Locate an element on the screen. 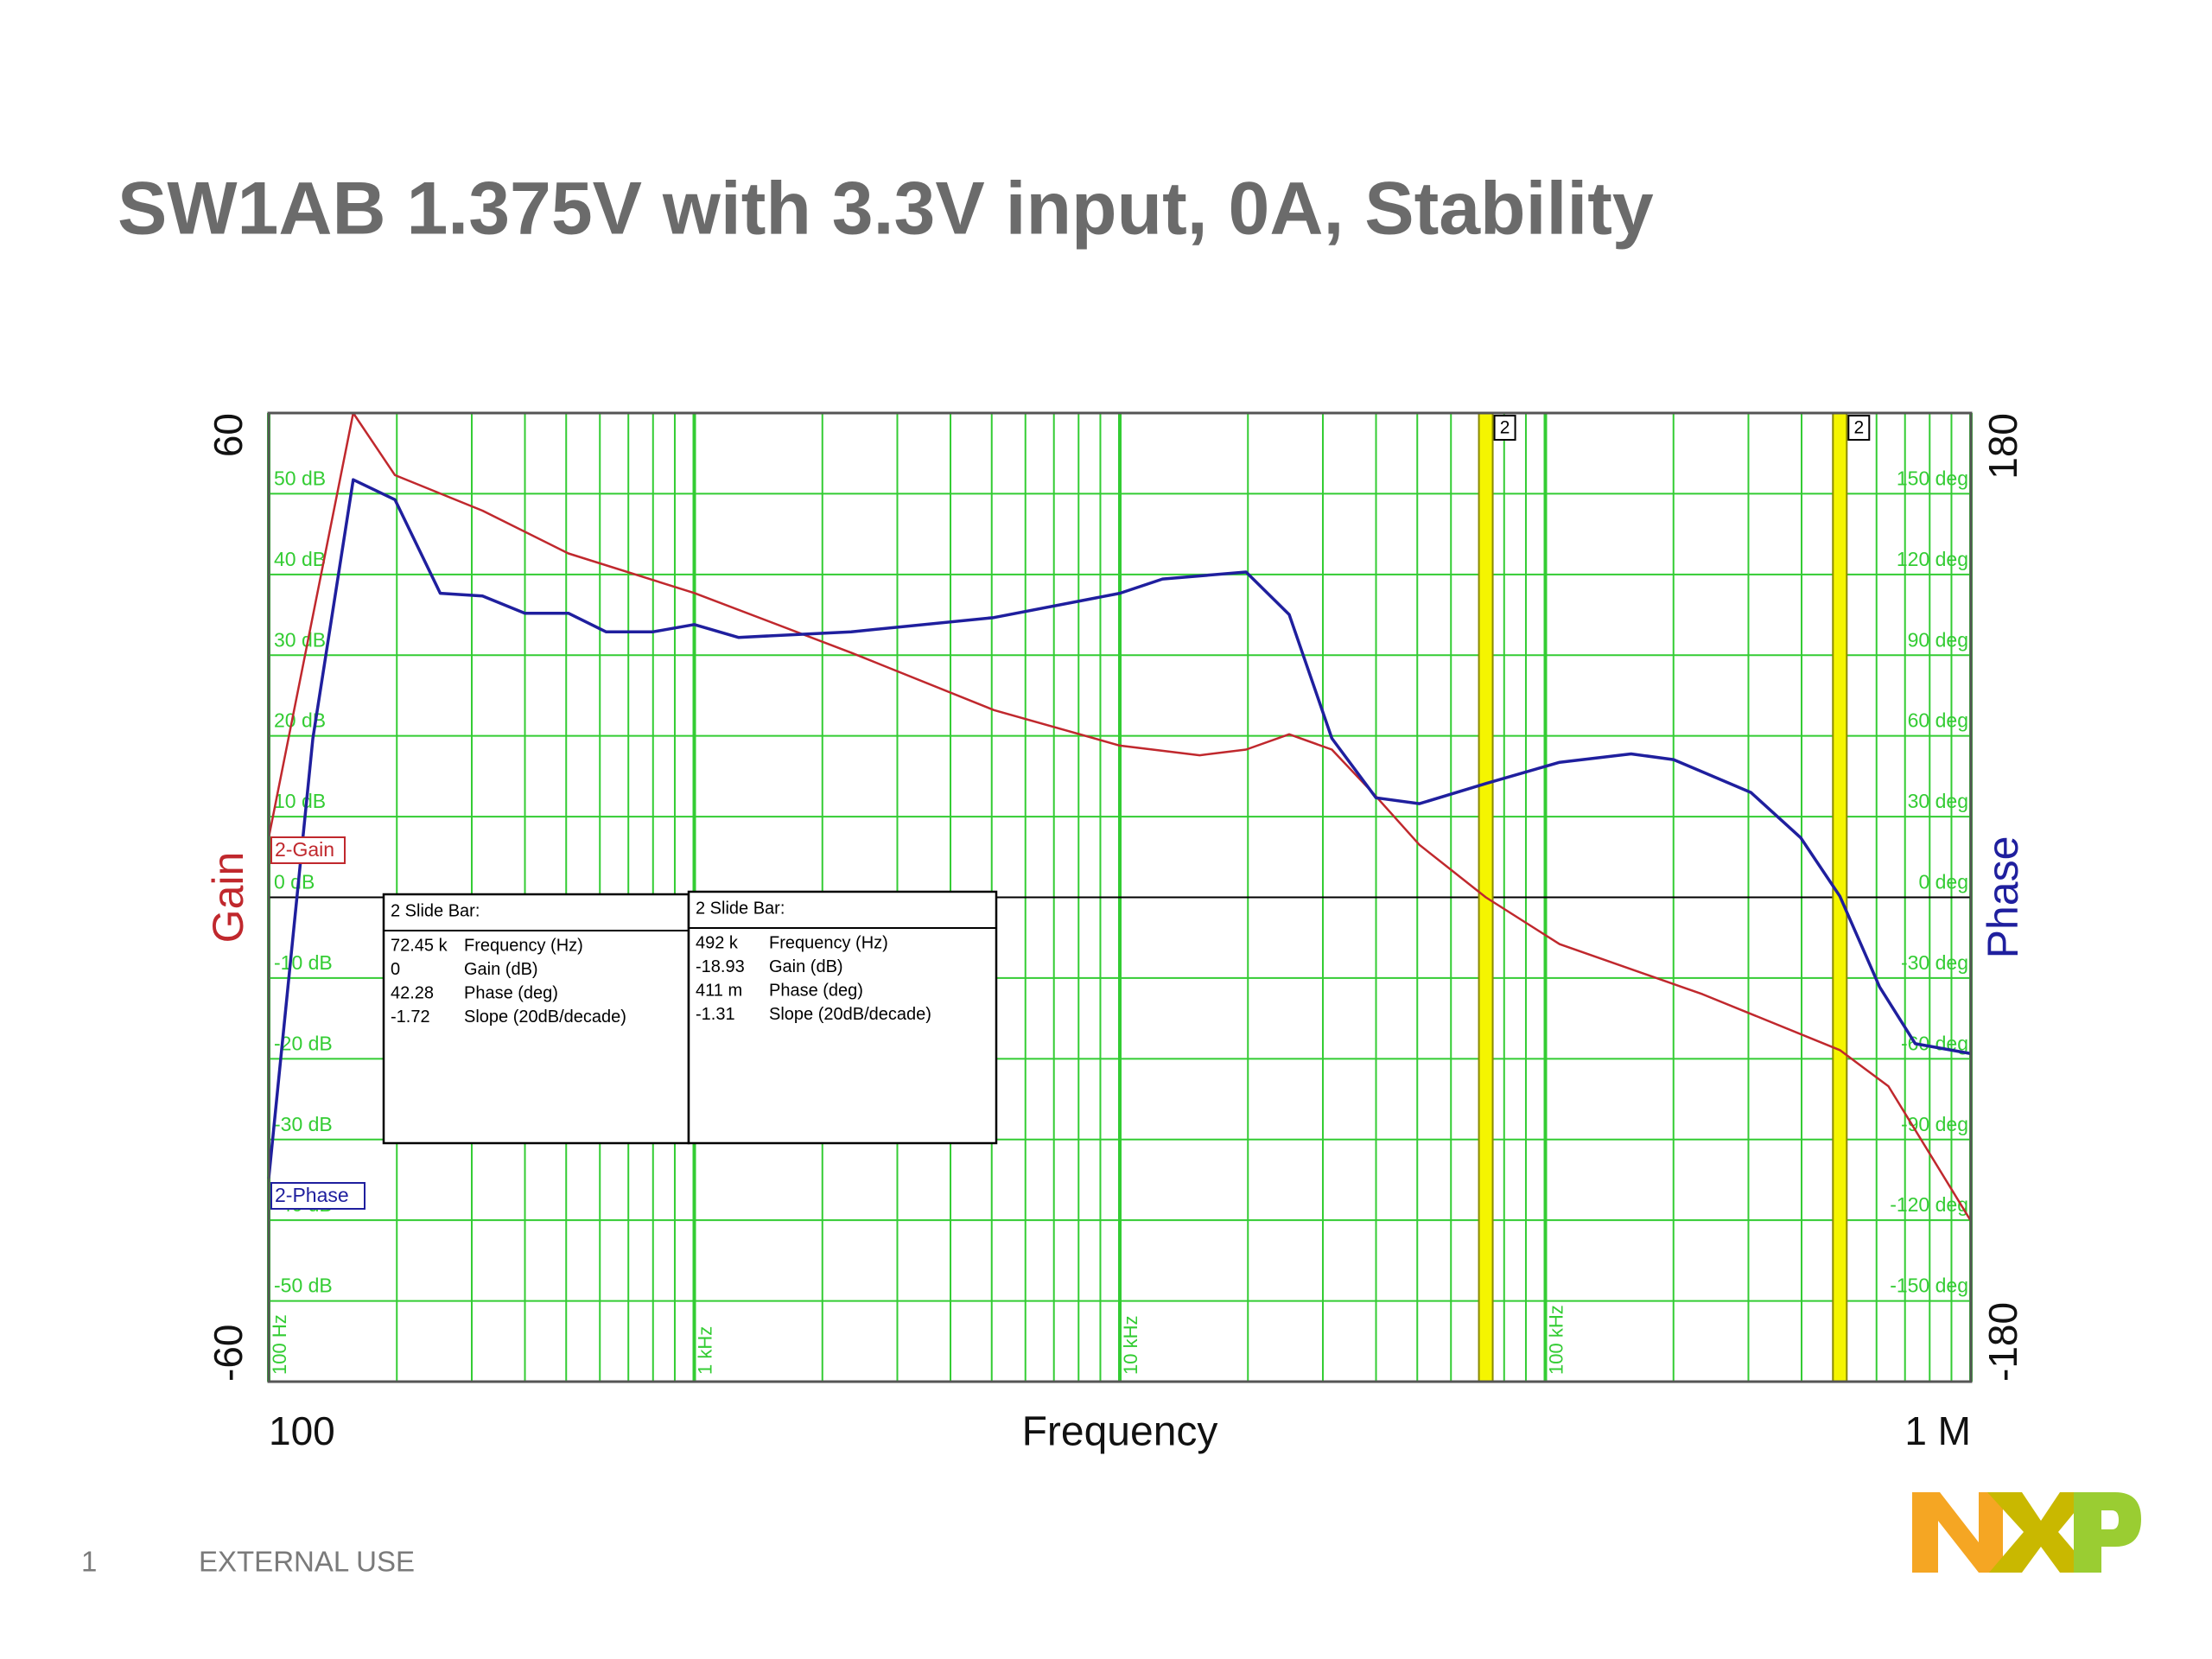 This screenshot has width=2212, height=1659. y2-tick-label: -180 is located at coordinates (2002, 1342).